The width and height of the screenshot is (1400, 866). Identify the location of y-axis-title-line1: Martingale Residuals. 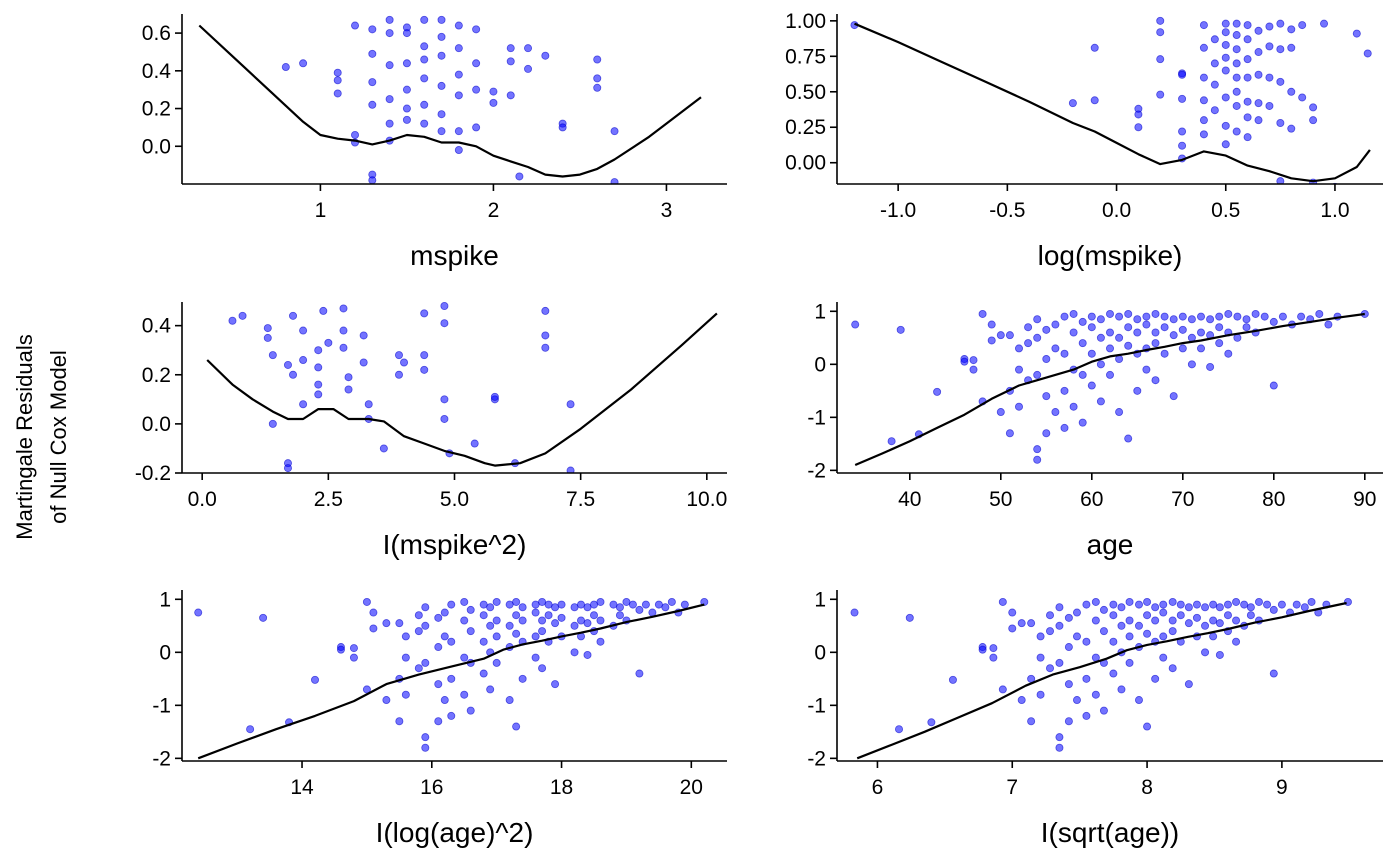
(24, 436).